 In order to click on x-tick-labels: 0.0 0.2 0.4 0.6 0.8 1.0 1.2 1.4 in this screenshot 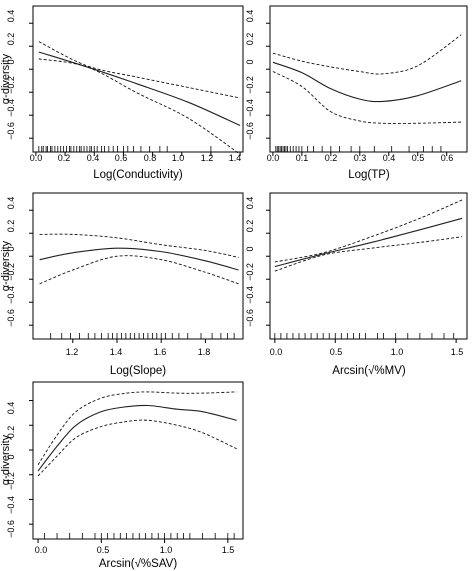, I will do `click(136, 158)`.